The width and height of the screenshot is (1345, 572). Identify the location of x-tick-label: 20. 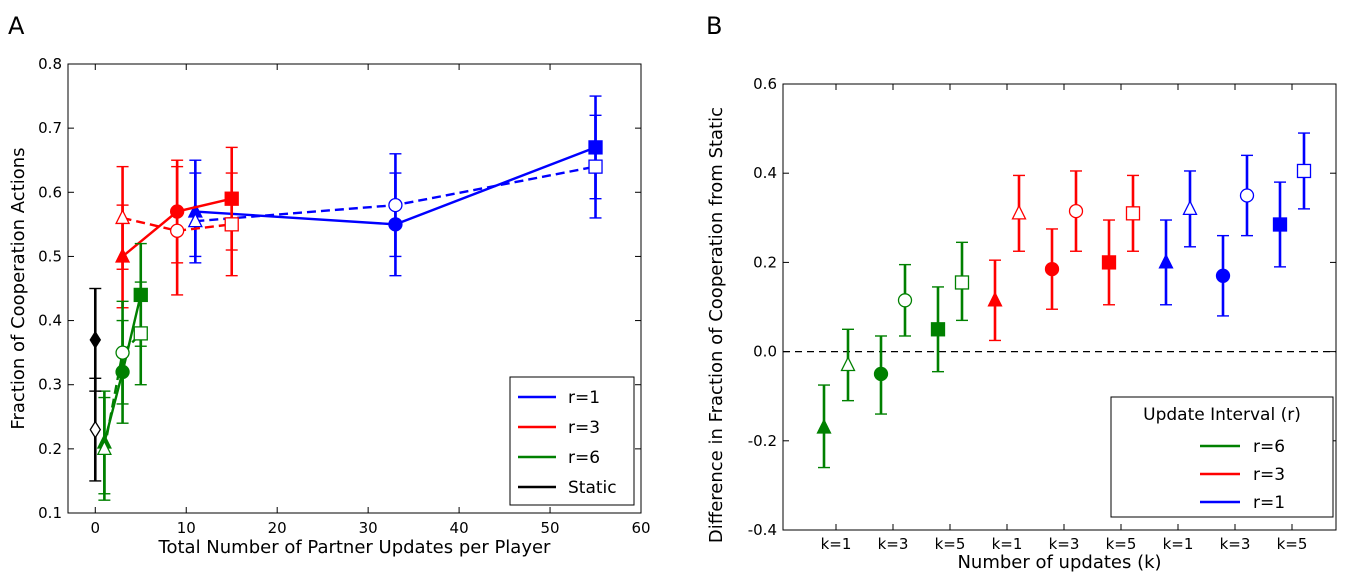
(277, 528).